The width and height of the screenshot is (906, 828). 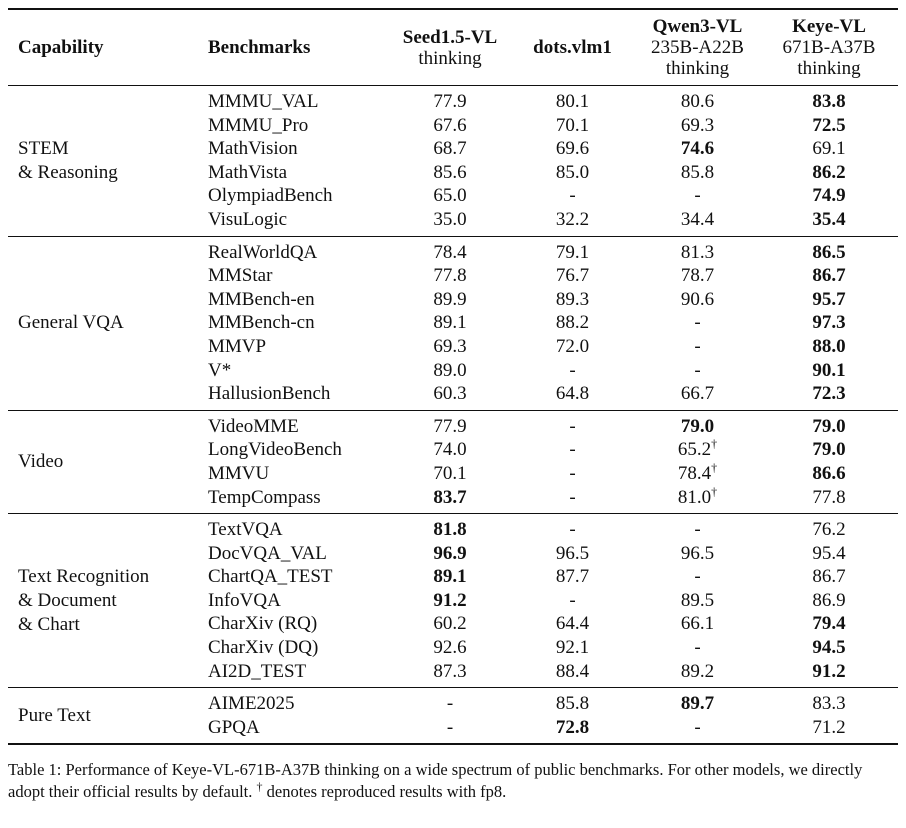 I want to click on value-cell: 60.2, so click(x=450, y=624).